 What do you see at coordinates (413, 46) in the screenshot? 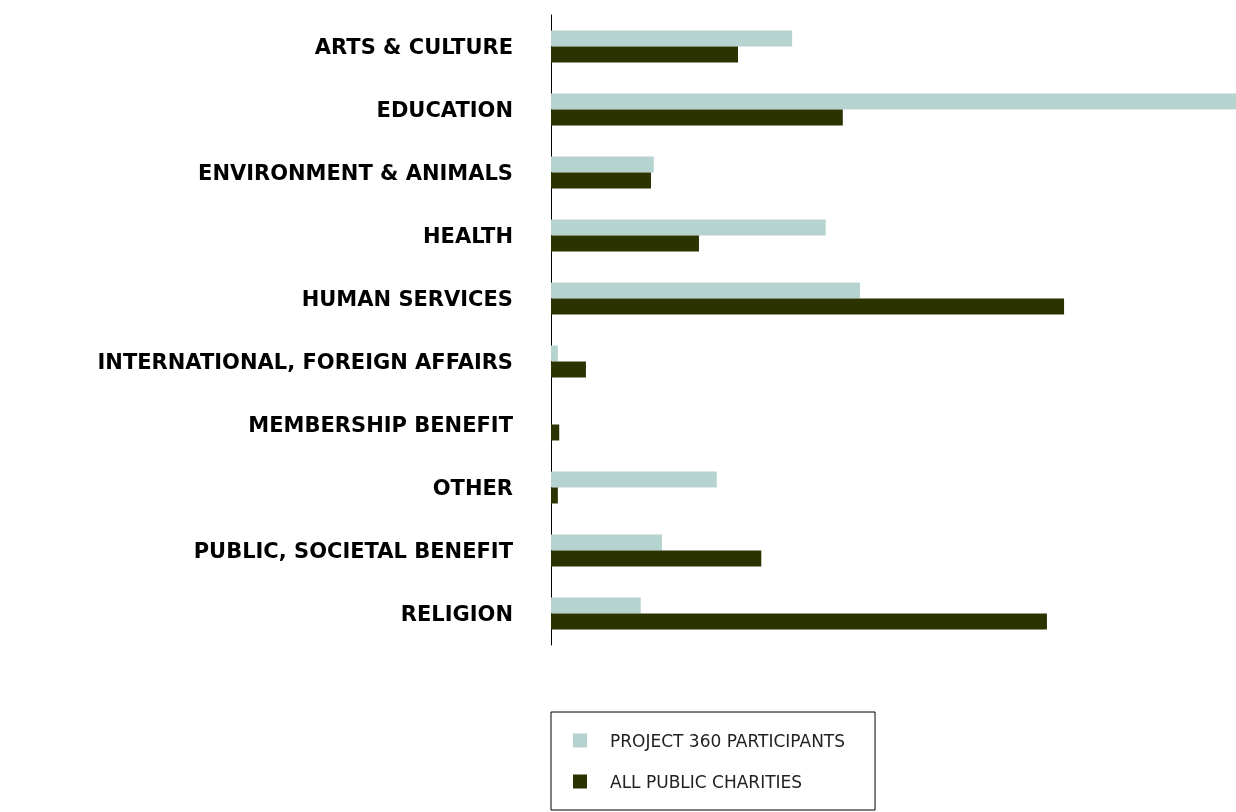
I see `y-tick-label: ARTS & CULTURE` at bounding box center [413, 46].